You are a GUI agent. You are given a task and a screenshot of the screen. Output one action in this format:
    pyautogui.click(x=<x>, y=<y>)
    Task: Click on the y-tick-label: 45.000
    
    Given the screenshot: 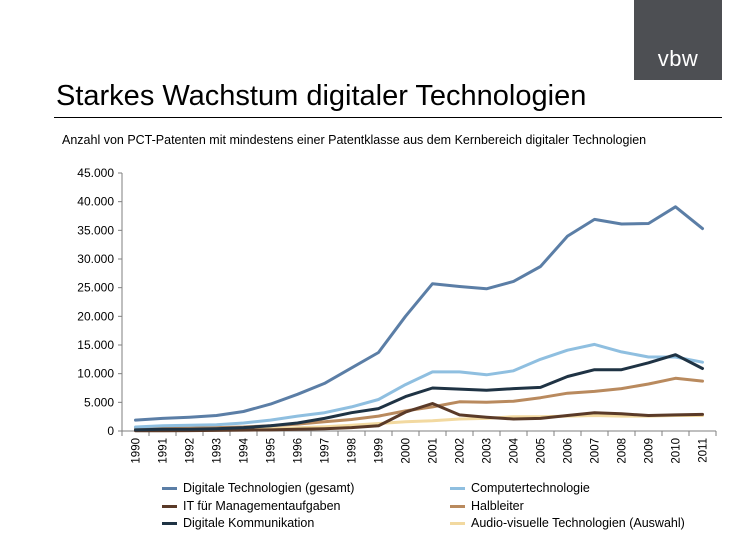 What is the action you would take?
    pyautogui.click(x=95, y=173)
    